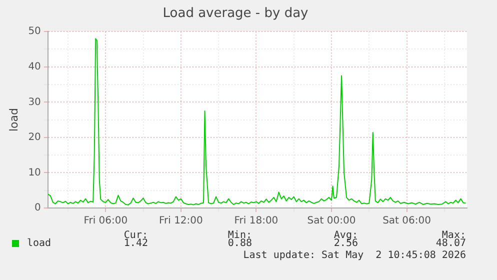 This screenshot has height=280, width=497. What do you see at coordinates (346, 243) in the screenshot?
I see `text: 2.56` at bounding box center [346, 243].